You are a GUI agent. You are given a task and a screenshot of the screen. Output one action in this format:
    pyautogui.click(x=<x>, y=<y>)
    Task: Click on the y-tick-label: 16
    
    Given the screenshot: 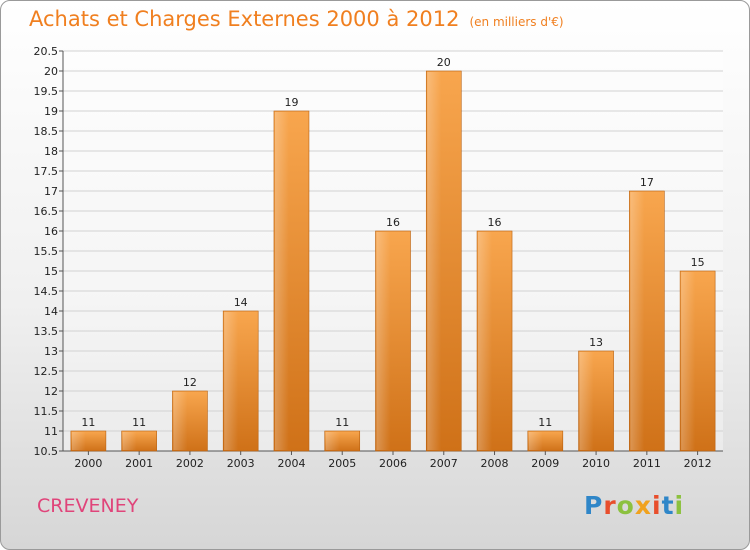 What is the action you would take?
    pyautogui.click(x=51, y=231)
    